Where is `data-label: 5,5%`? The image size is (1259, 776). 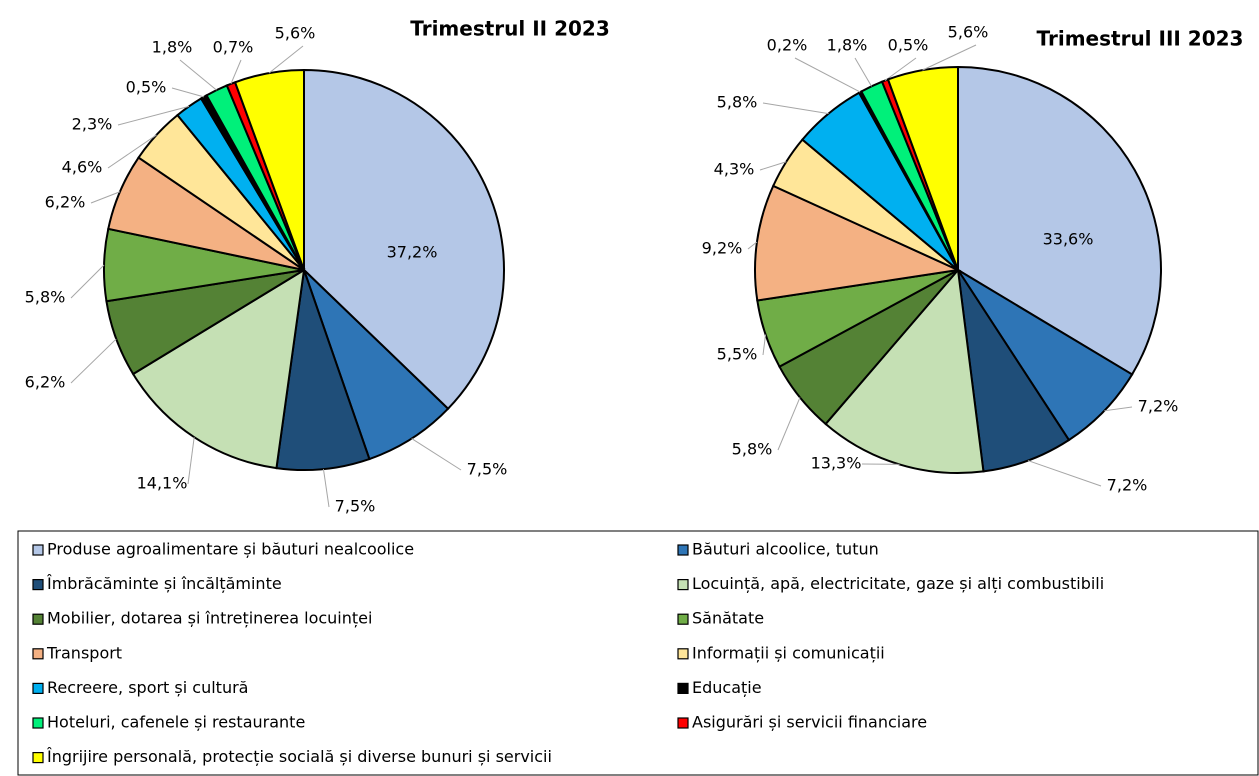
data-label: 5,5% is located at coordinates (737, 354).